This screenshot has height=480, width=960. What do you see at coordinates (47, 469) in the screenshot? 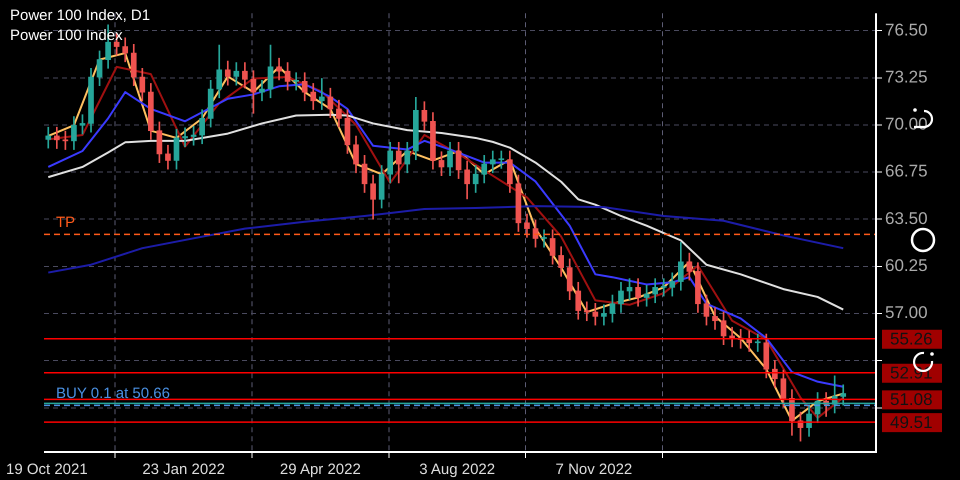
I see `x-tick-label: 19 Oct 2021` at bounding box center [47, 469].